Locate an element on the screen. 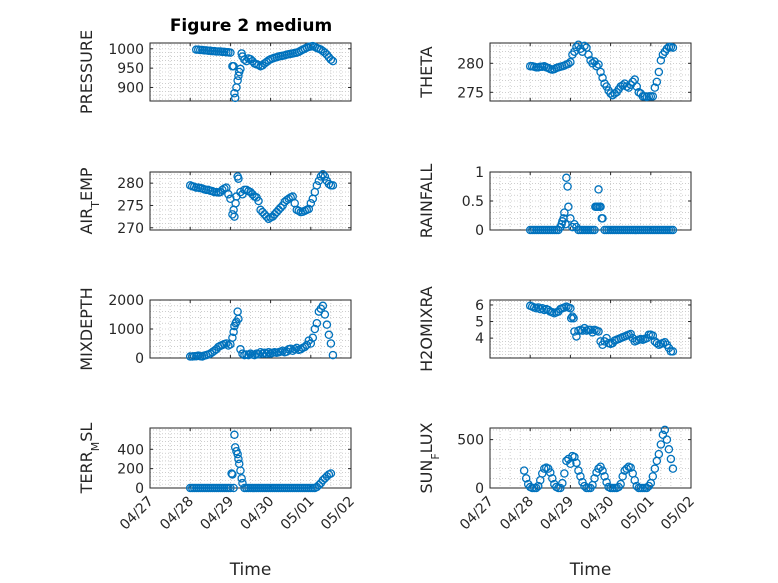 The height and width of the screenshot is (583, 778). y-axis-label: TERRMSL is located at coordinates (89, 459).